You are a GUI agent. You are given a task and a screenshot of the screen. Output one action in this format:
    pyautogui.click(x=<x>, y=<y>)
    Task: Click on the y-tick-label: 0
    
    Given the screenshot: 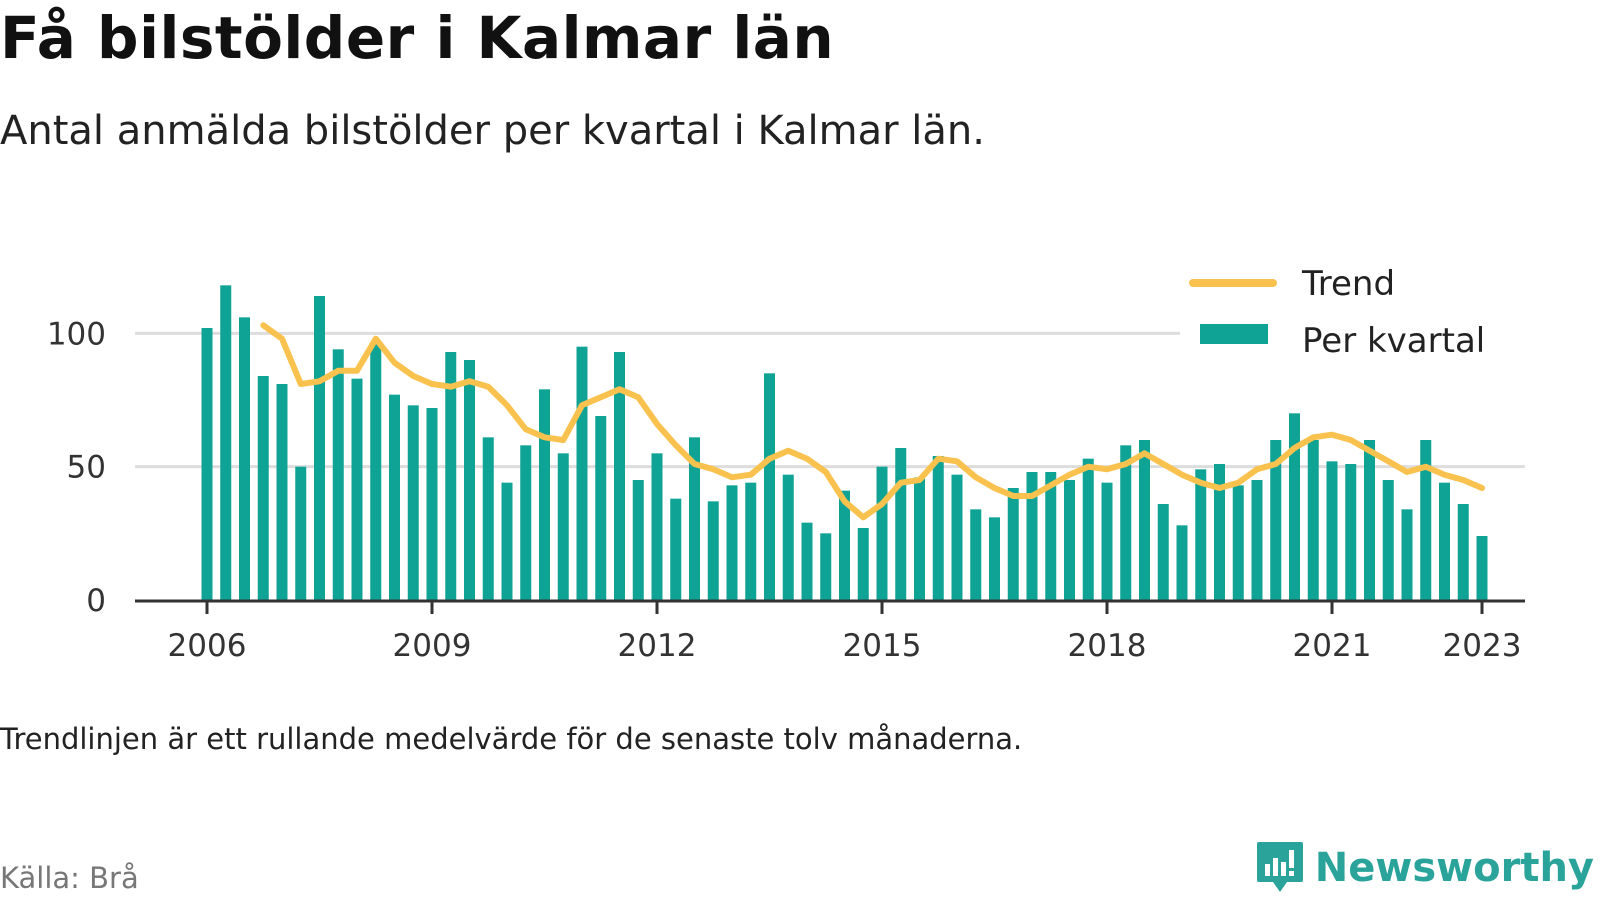 What is the action you would take?
    pyautogui.click(x=96, y=601)
    